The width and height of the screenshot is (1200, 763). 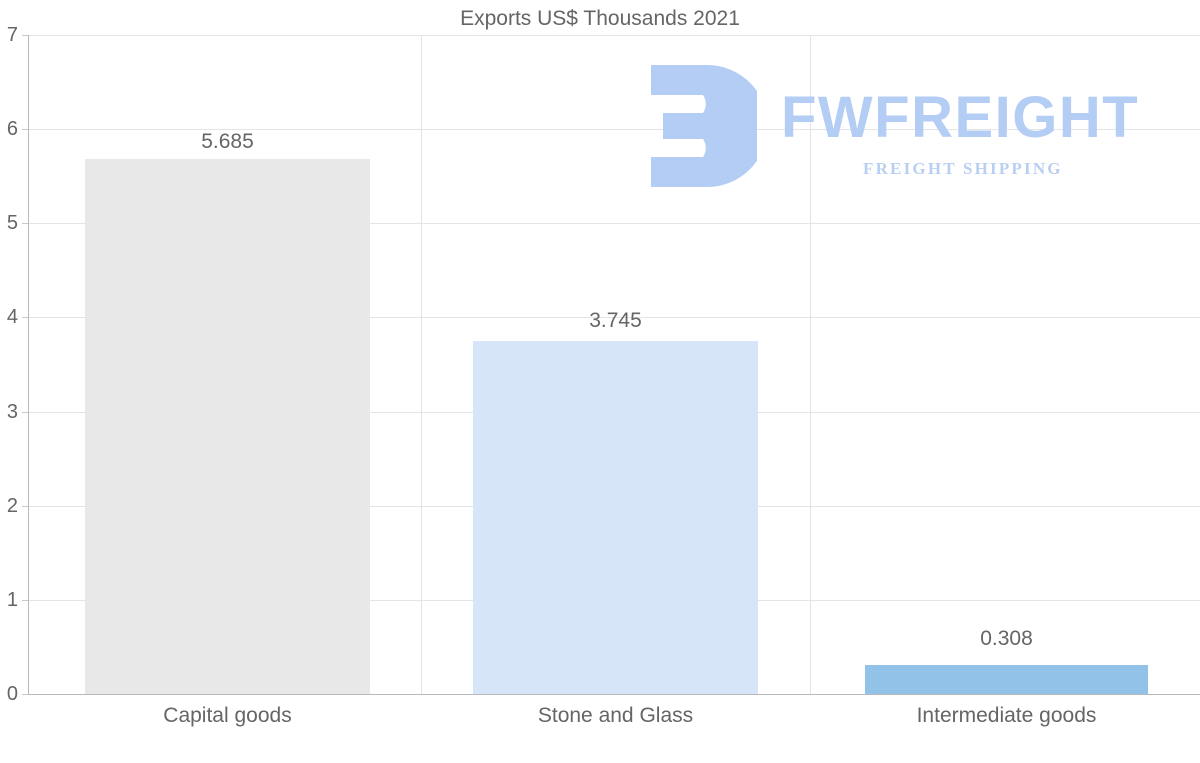 What do you see at coordinates (614, 694) in the screenshot?
I see `x-axis-line` at bounding box center [614, 694].